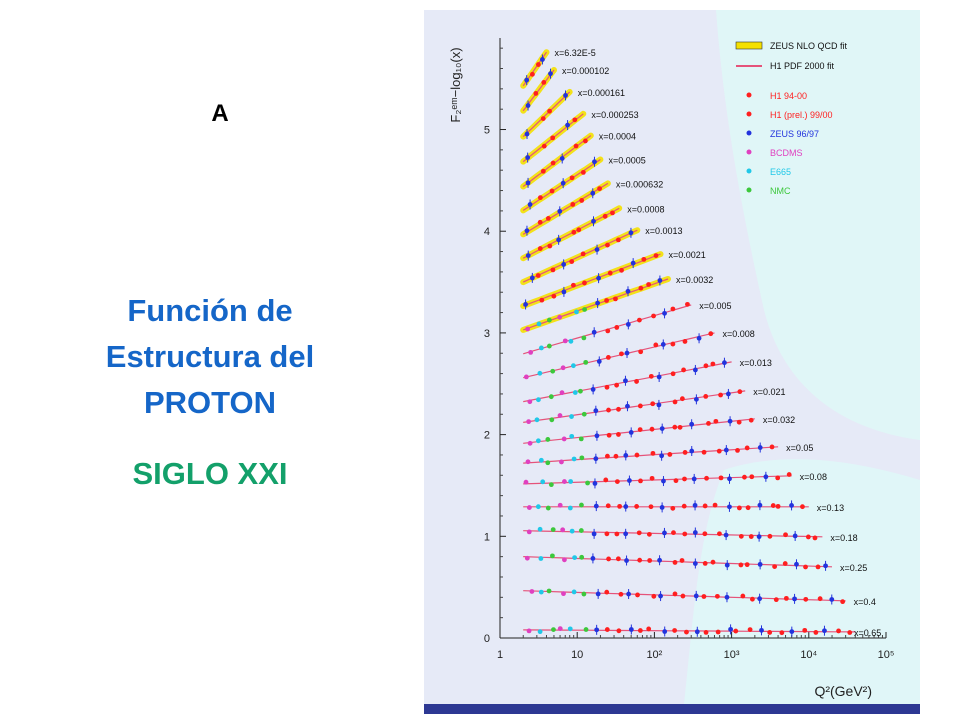 This screenshot has height=720, width=960. What do you see at coordinates (487, 232) in the screenshot?
I see `y-tick-label: 4` at bounding box center [487, 232].